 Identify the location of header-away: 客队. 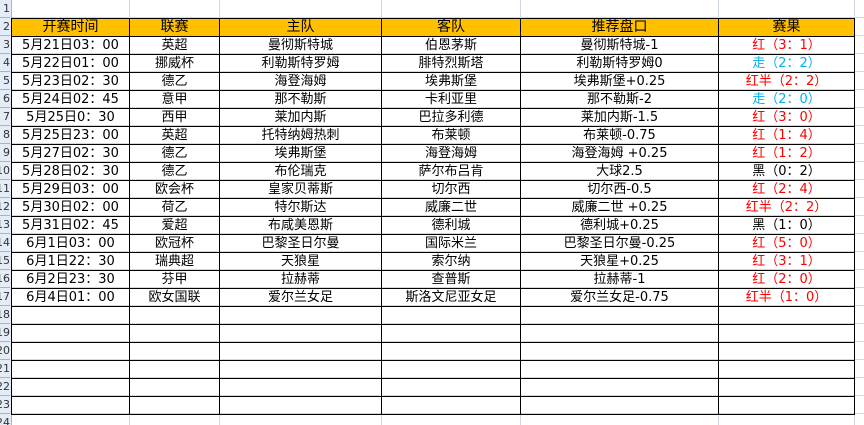
(451, 27).